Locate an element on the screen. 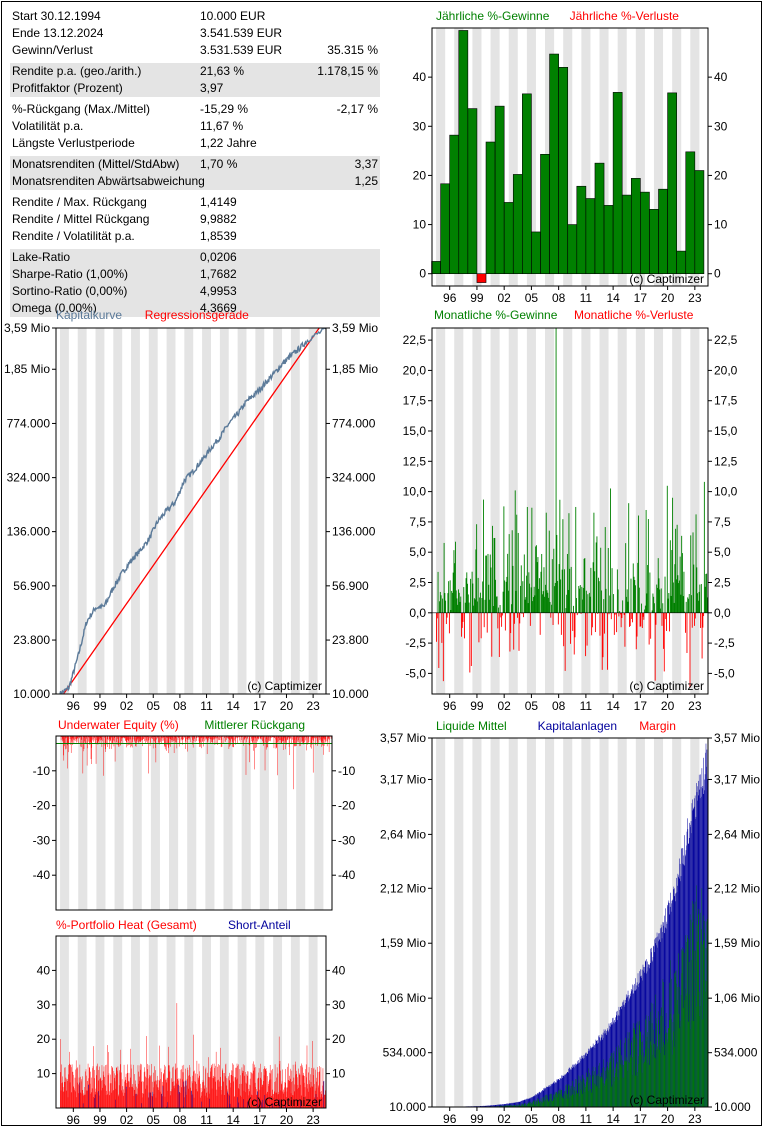  y-tick-label: 40 is located at coordinates (44, 970).